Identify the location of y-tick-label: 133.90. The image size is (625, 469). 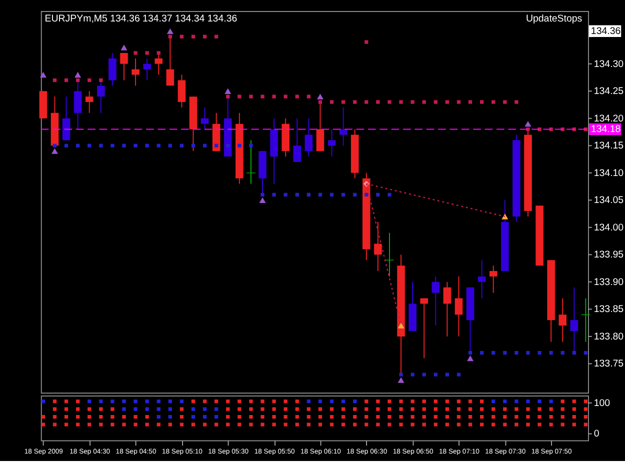
(609, 282).